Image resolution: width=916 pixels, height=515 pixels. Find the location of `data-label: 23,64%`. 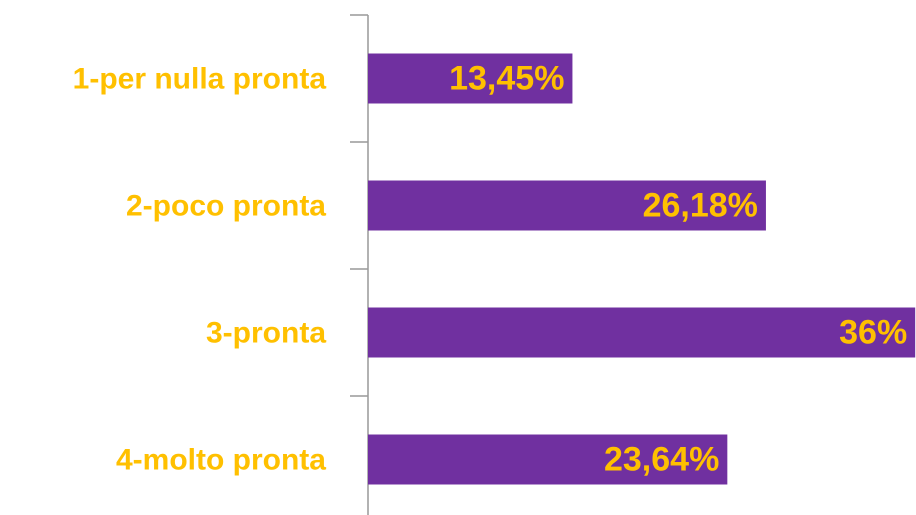

data-label: 23,64% is located at coordinates (661, 459).